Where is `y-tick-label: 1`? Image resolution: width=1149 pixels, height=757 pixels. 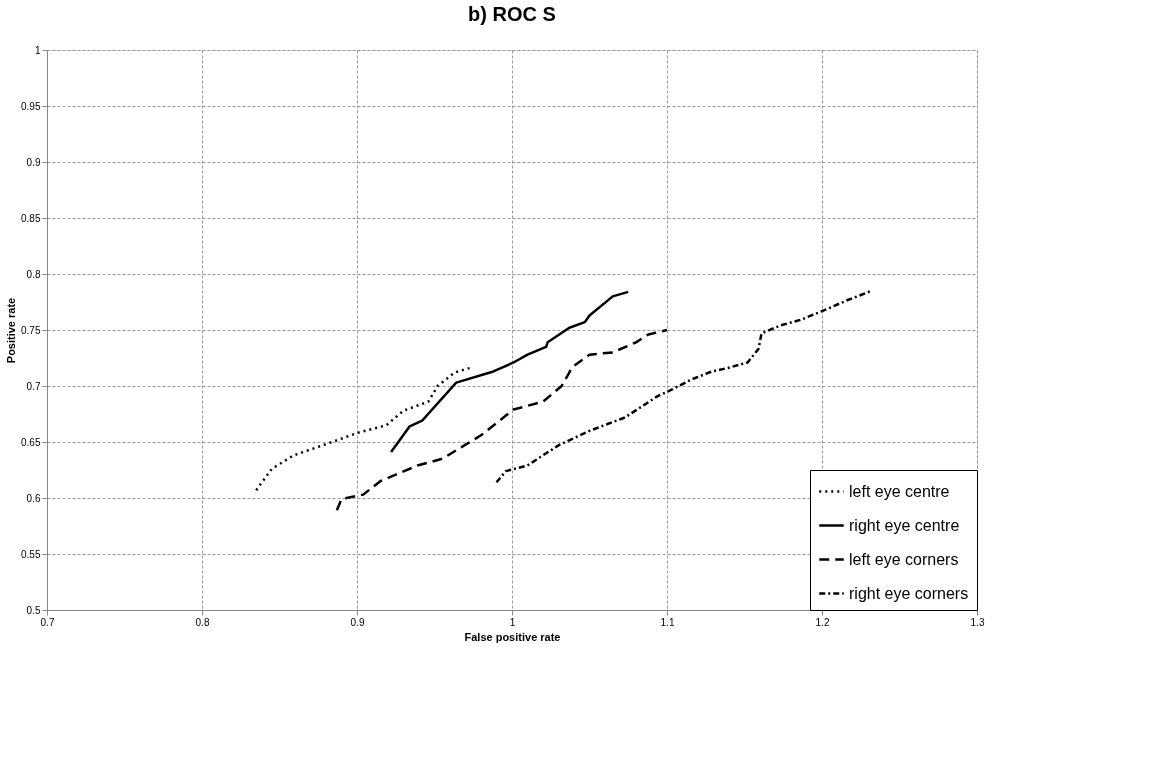
y-tick-label: 1 is located at coordinates (37, 50).